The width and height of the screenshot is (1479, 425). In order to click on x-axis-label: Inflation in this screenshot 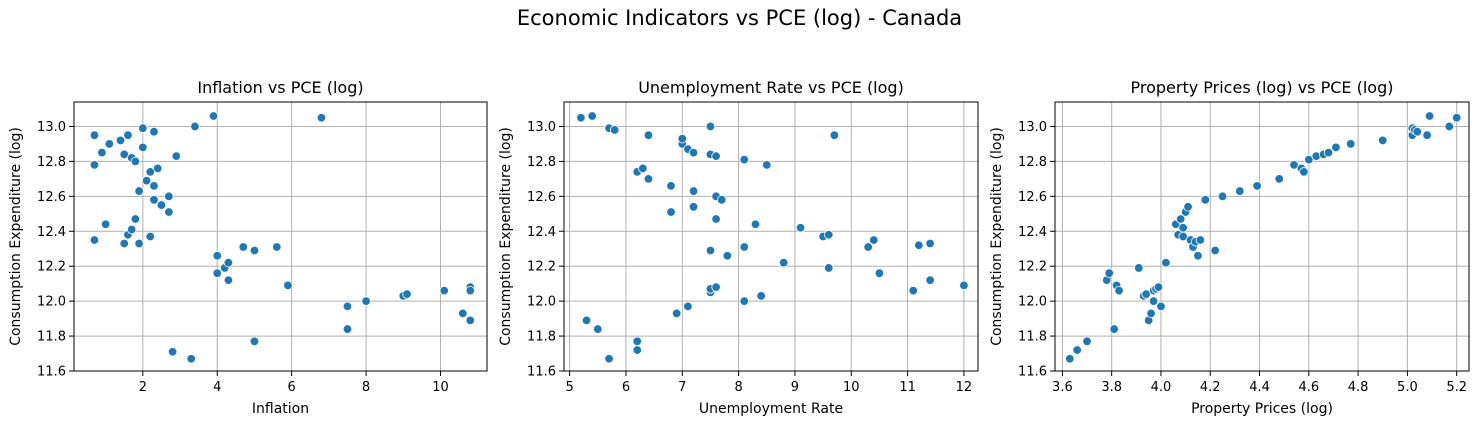, I will do `click(280, 409)`.